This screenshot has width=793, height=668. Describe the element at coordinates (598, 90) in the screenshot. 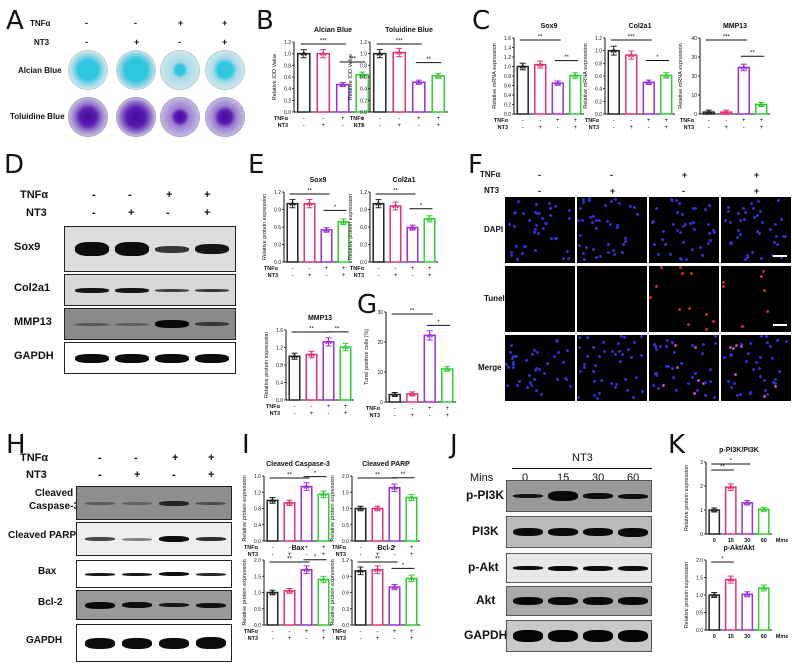

I see `y-tick-label: 0.4` at that location.